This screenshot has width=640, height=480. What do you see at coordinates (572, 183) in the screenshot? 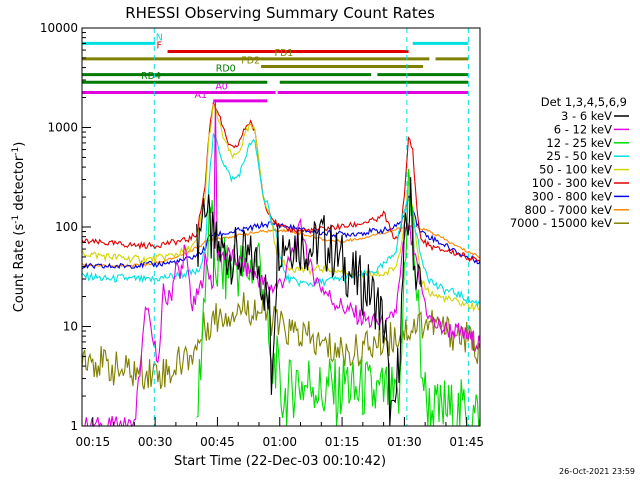
I see `legend-label-100-300-kev: 100 - 300 keV` at bounding box center [572, 183].